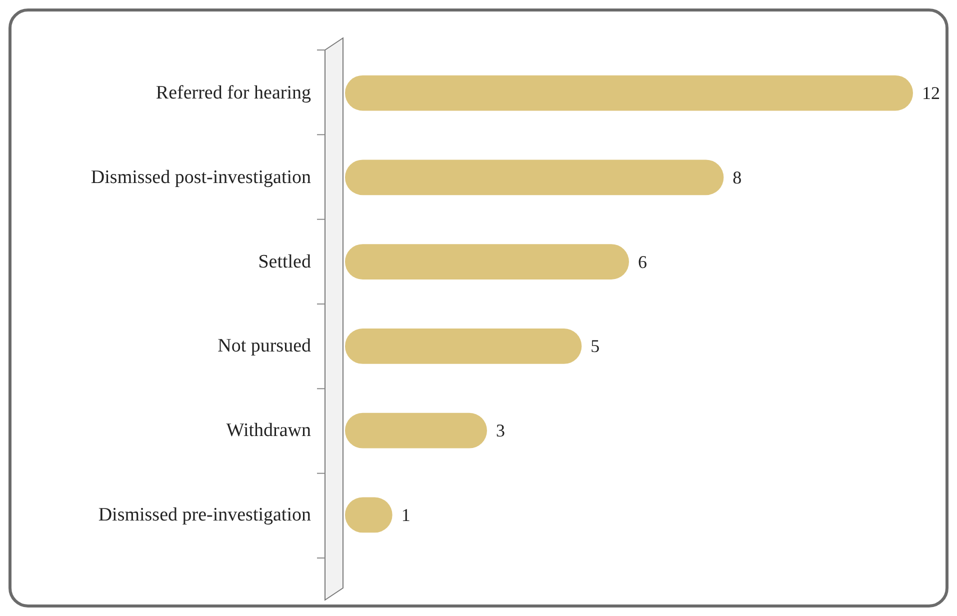 This screenshot has width=957, height=616. What do you see at coordinates (931, 93) in the screenshot?
I see `data-label: 12` at bounding box center [931, 93].